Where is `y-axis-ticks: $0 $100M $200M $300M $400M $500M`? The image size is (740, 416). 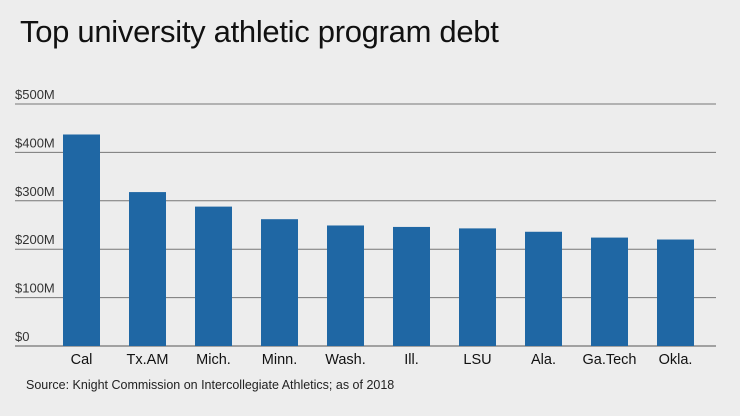
y-axis-ticks: $0 $100M $200M $300M $400M $500M is located at coordinates (35, 215).